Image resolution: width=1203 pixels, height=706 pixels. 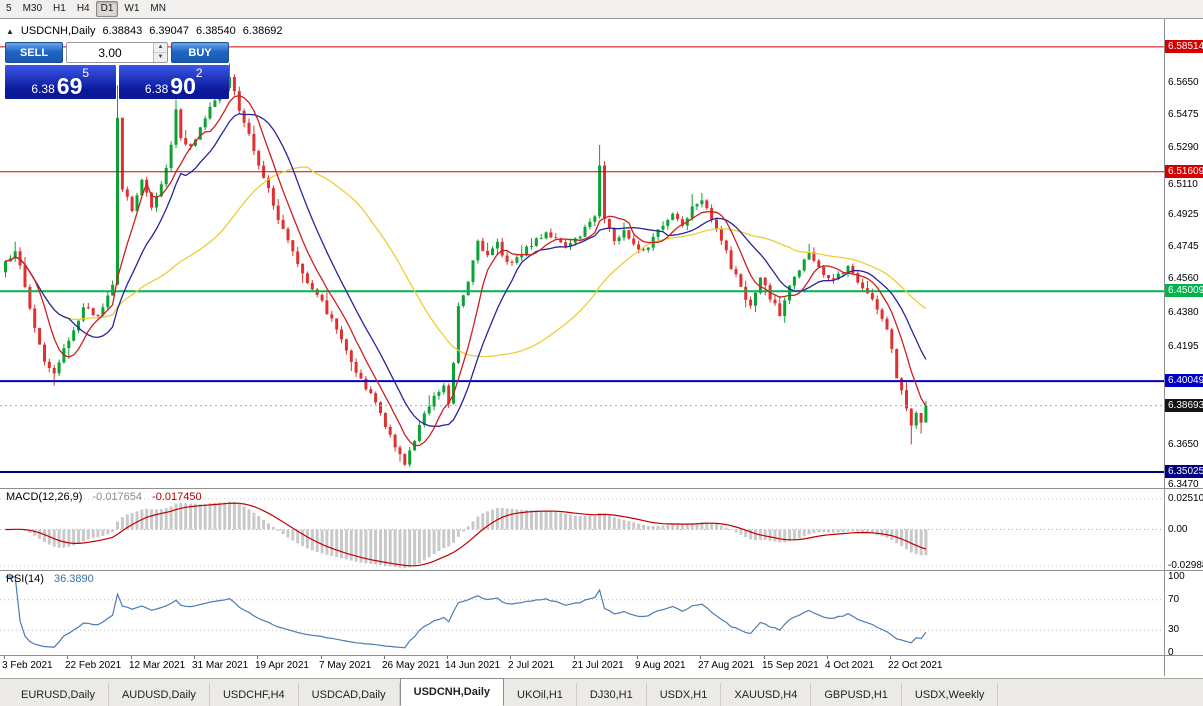 What do you see at coordinates (1184, 405) in the screenshot?
I see `current-price-badge: 6.38693` at bounding box center [1184, 405].